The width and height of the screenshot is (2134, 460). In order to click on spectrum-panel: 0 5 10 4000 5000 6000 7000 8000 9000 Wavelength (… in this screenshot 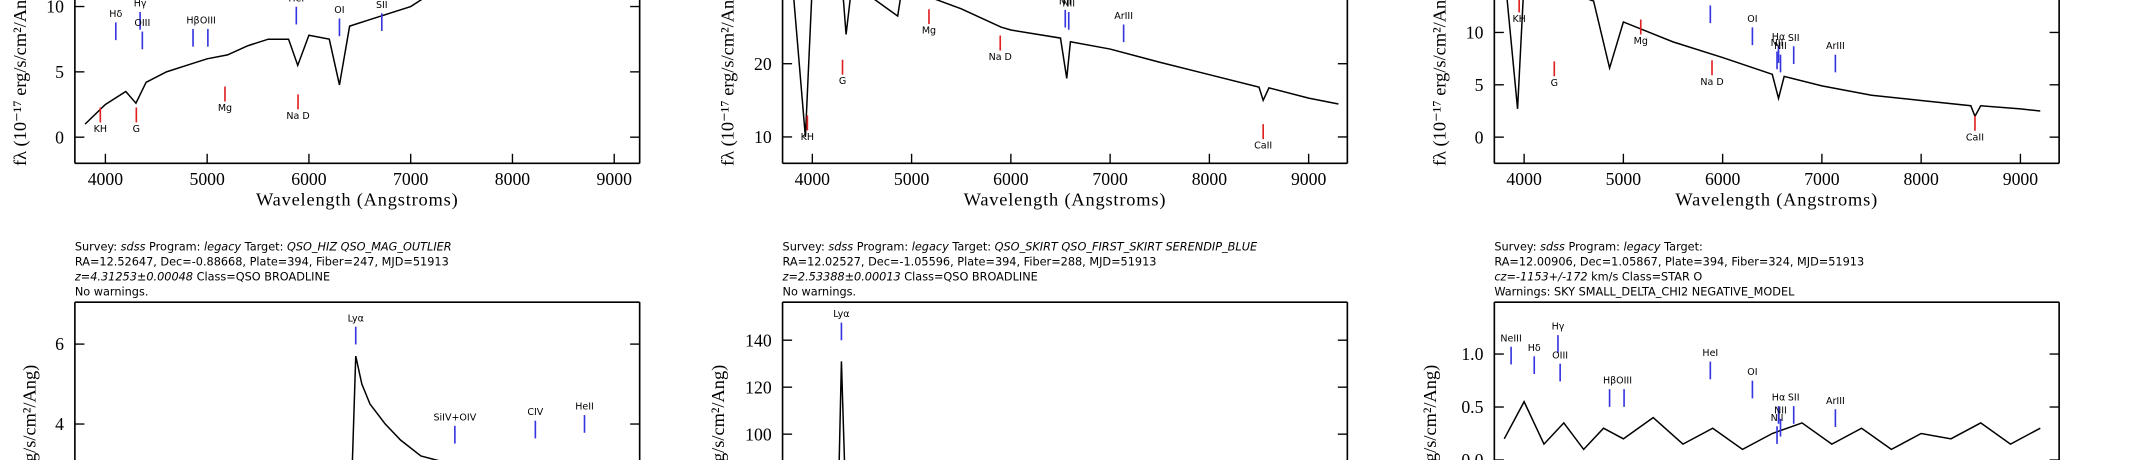, I will do `click(325, 105)`.